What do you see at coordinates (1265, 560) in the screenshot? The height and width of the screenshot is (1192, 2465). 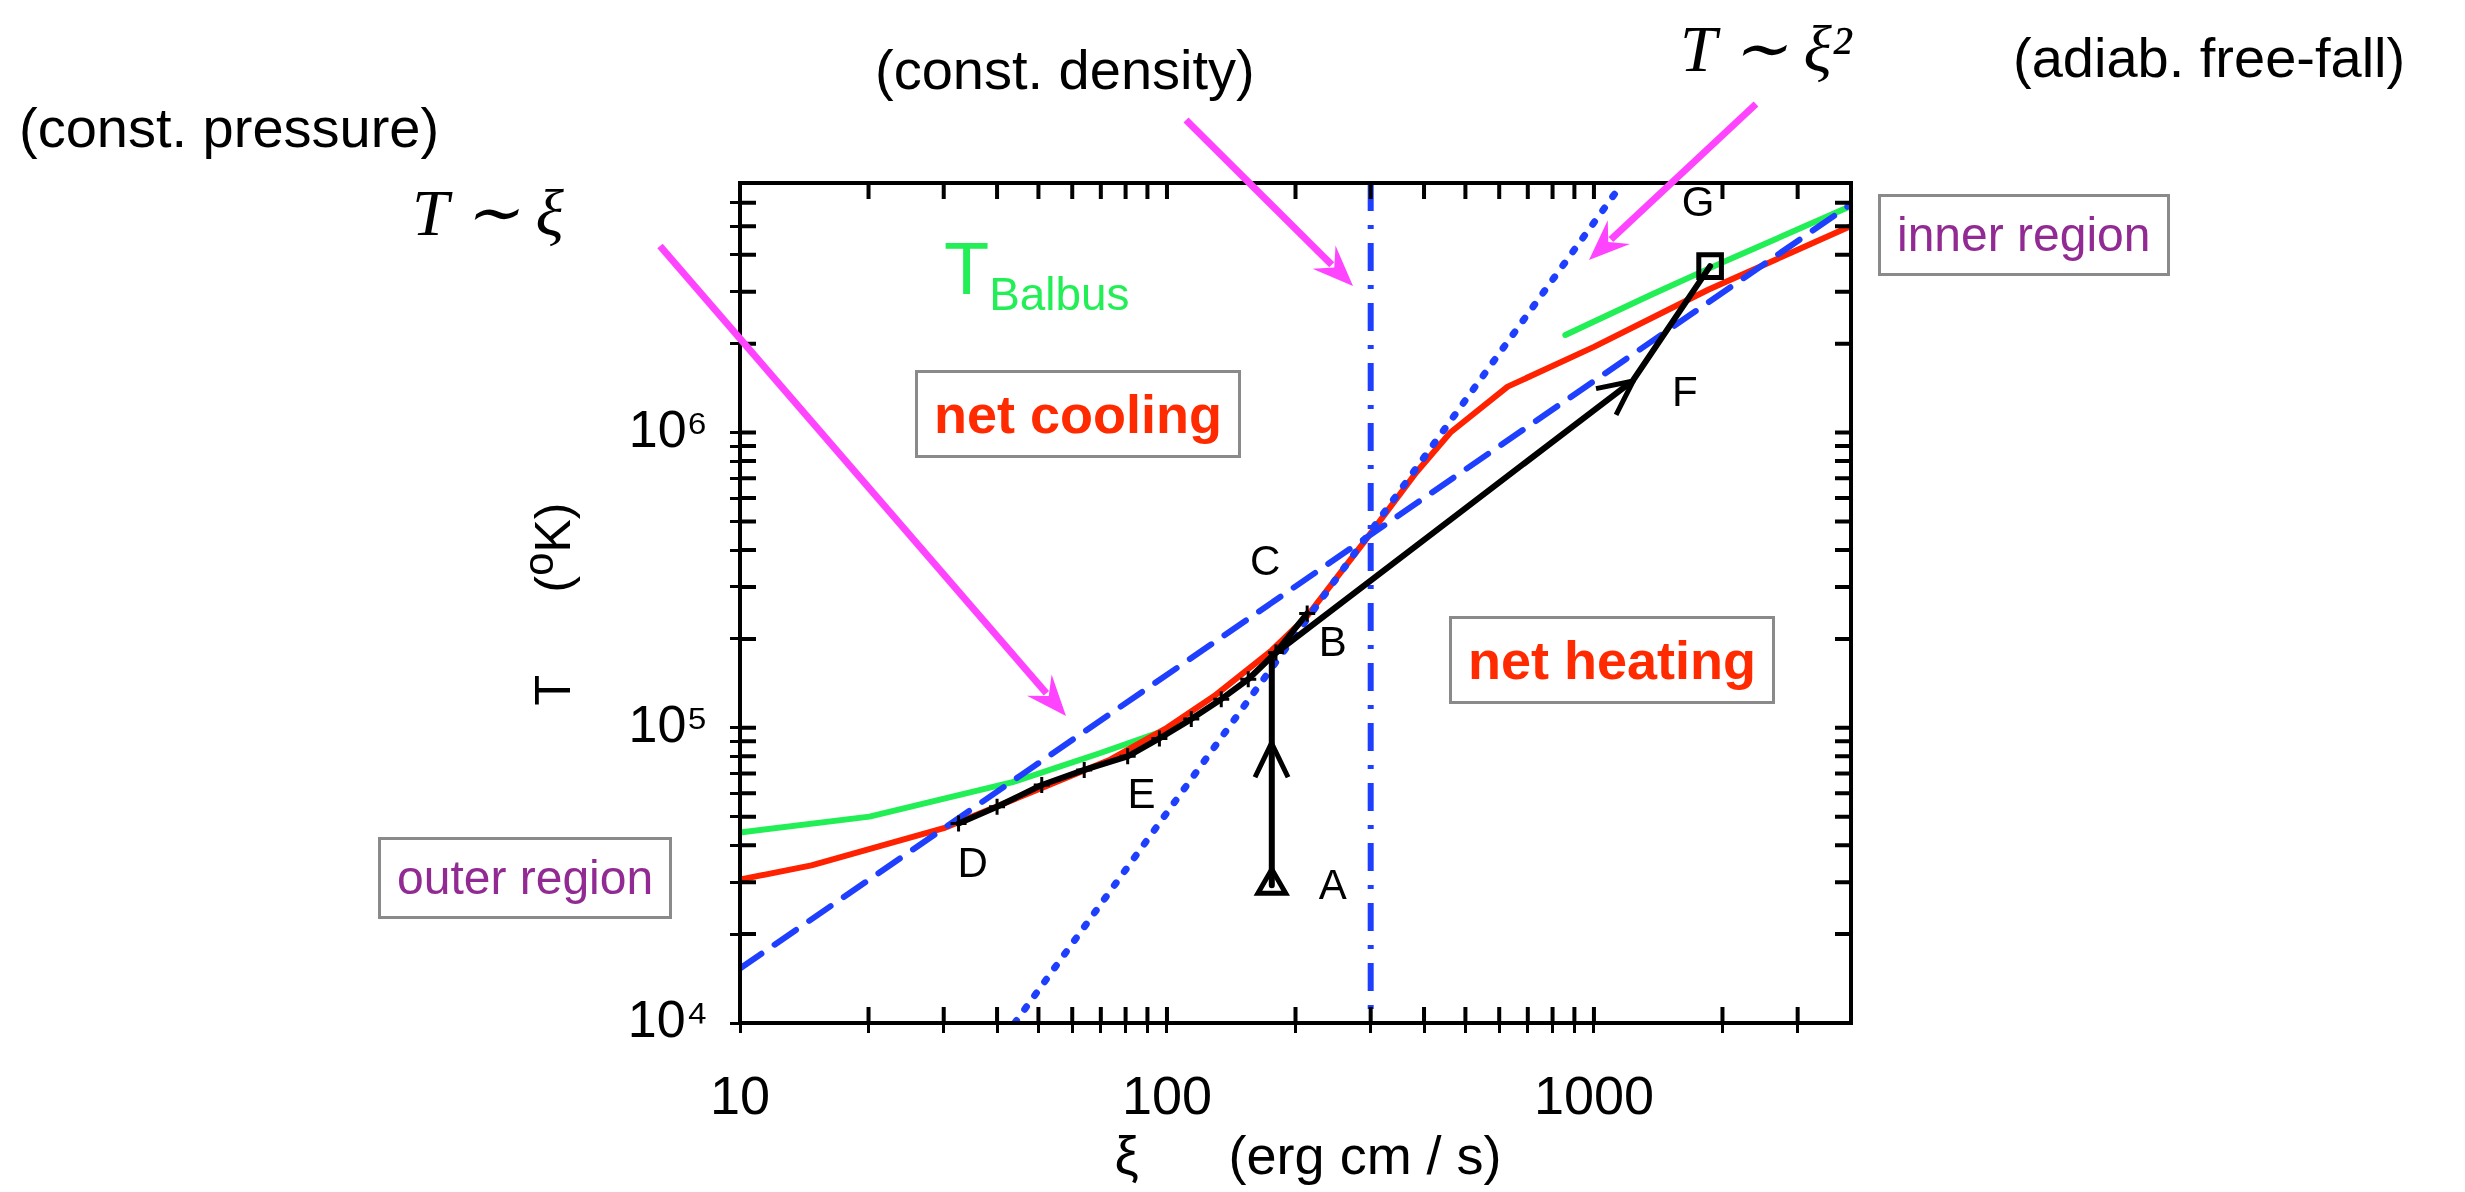 I see `annotation: C` at bounding box center [1265, 560].